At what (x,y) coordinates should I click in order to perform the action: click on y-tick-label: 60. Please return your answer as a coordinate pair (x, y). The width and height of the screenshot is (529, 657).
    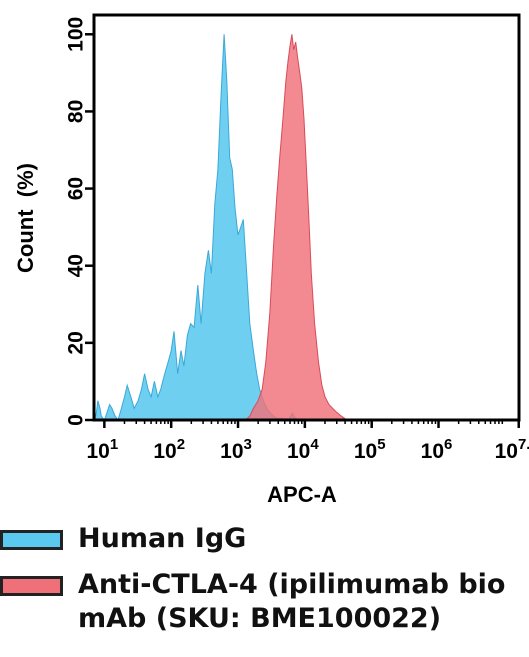
    Looking at the image, I should click on (76, 188).